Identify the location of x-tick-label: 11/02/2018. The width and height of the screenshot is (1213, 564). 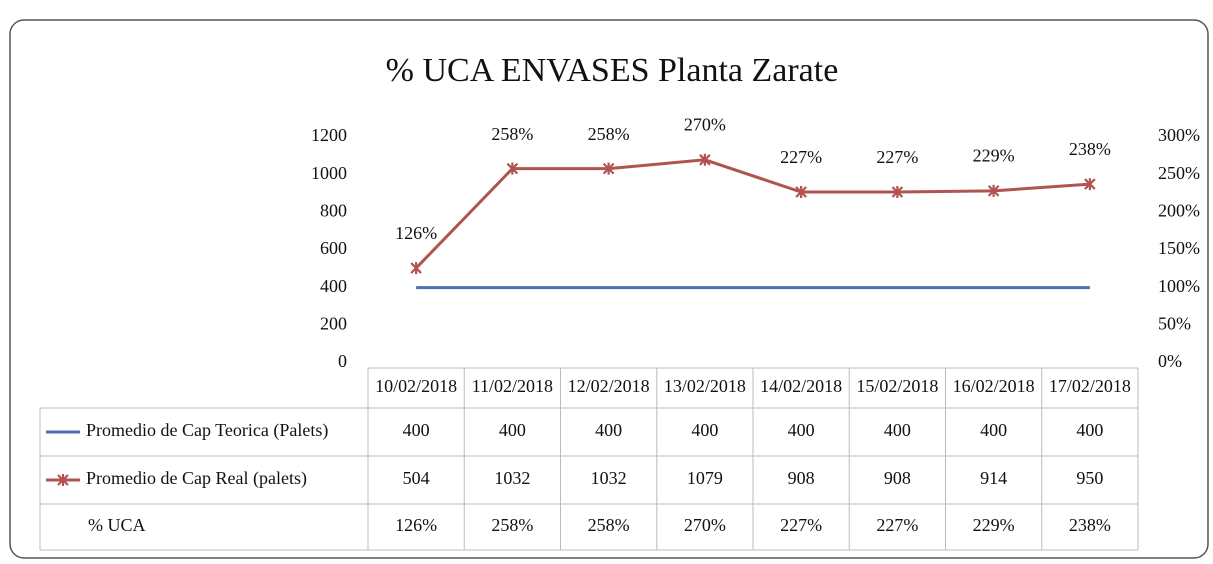
(512, 386).